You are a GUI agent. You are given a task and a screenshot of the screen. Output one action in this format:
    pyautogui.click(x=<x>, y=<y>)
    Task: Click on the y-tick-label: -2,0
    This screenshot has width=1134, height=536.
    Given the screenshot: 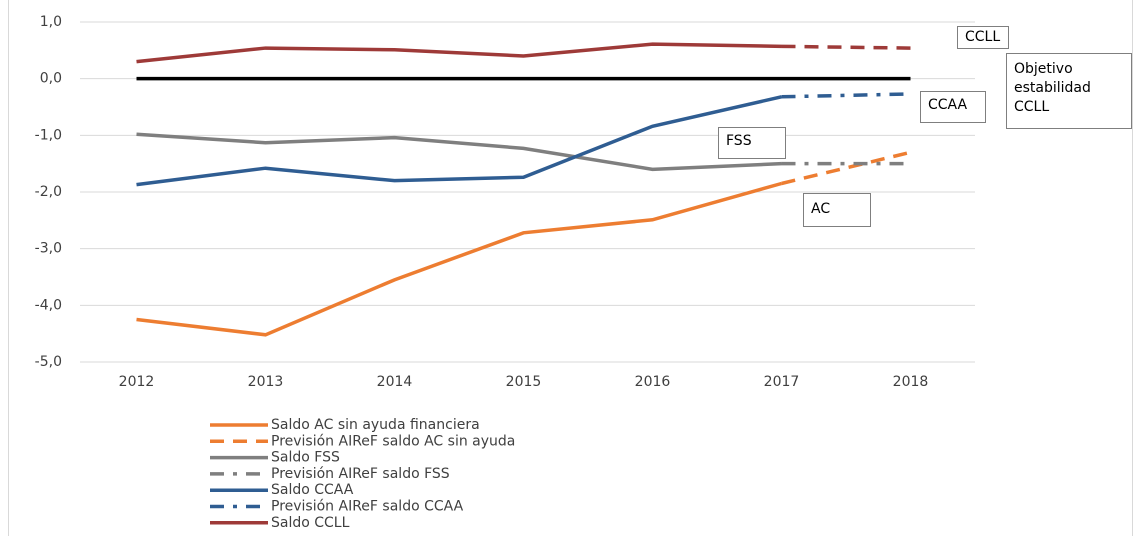 What is the action you would take?
    pyautogui.click(x=48, y=192)
    